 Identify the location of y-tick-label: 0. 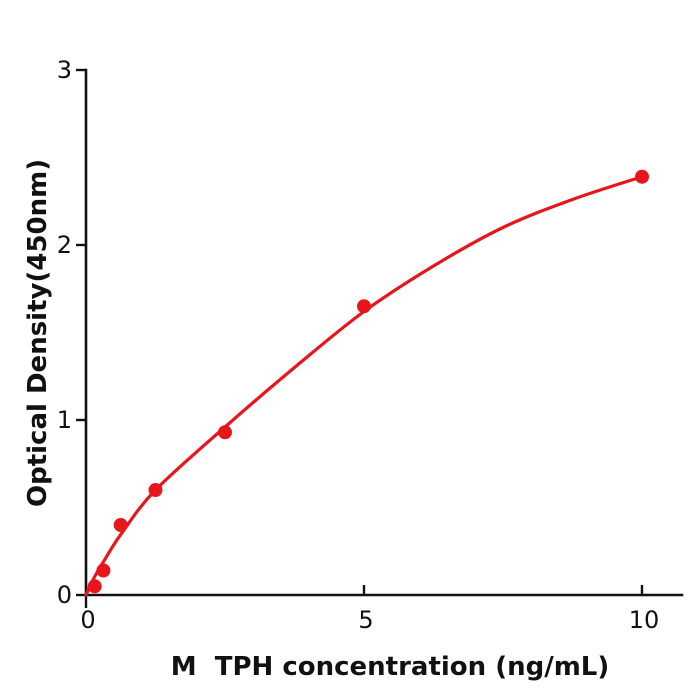
(64, 595).